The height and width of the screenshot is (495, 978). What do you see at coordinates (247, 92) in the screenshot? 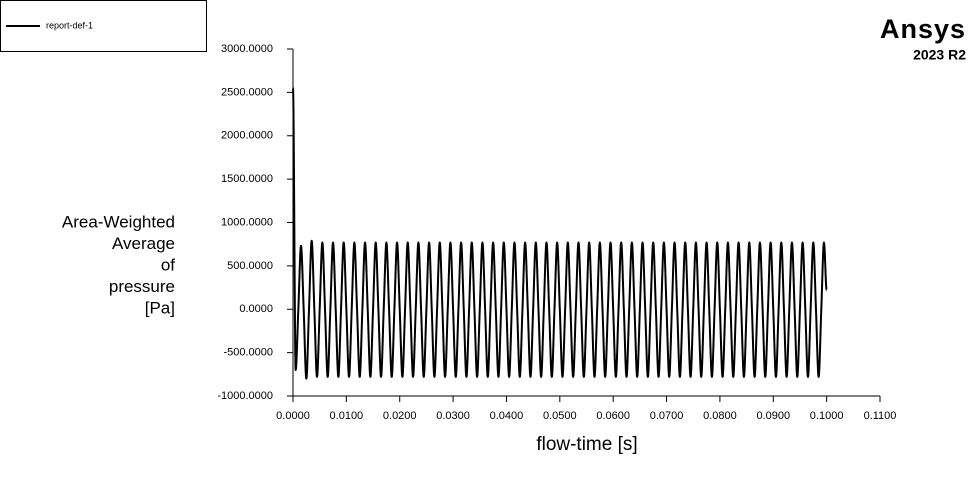
I see `y-tick-label: 2500.0000` at bounding box center [247, 92].